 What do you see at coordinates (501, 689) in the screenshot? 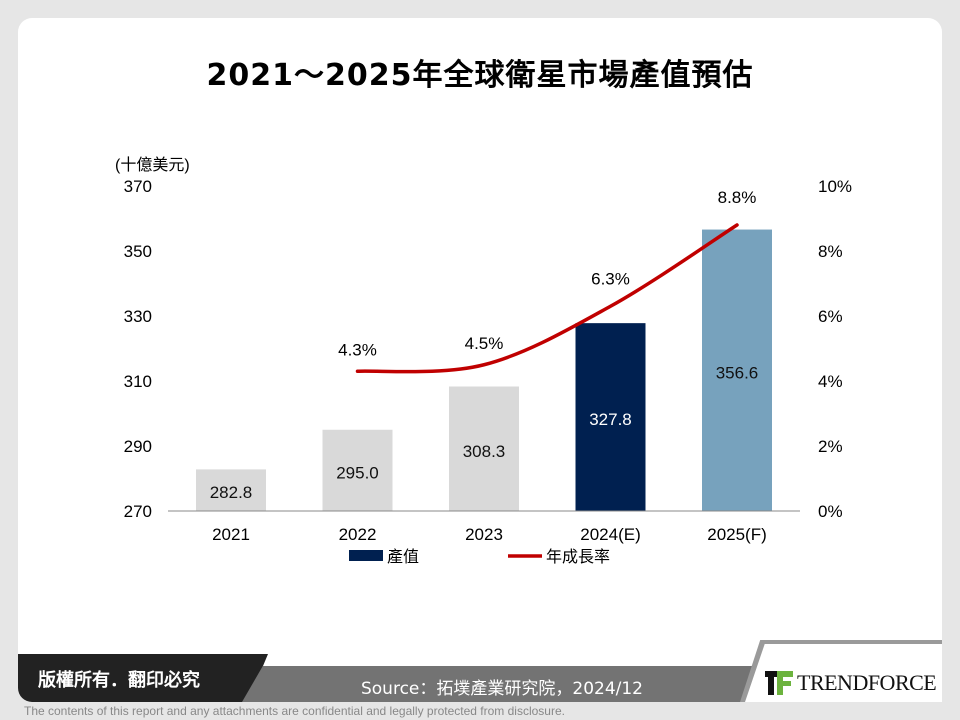
I see `source-text: Source：拓墣產業研究院，2024/12` at bounding box center [501, 689].